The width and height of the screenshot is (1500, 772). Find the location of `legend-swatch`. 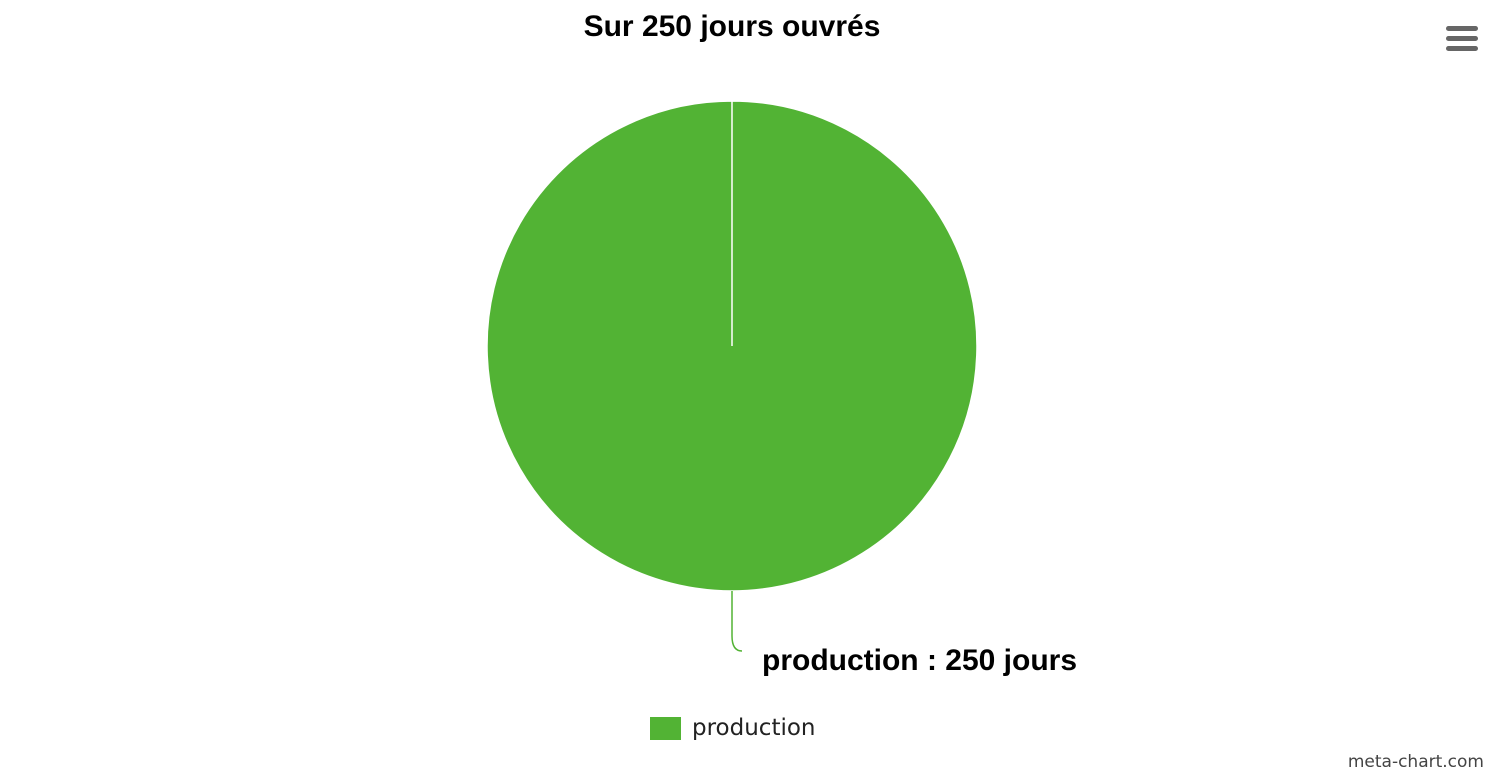

legend-swatch is located at coordinates (665, 728).